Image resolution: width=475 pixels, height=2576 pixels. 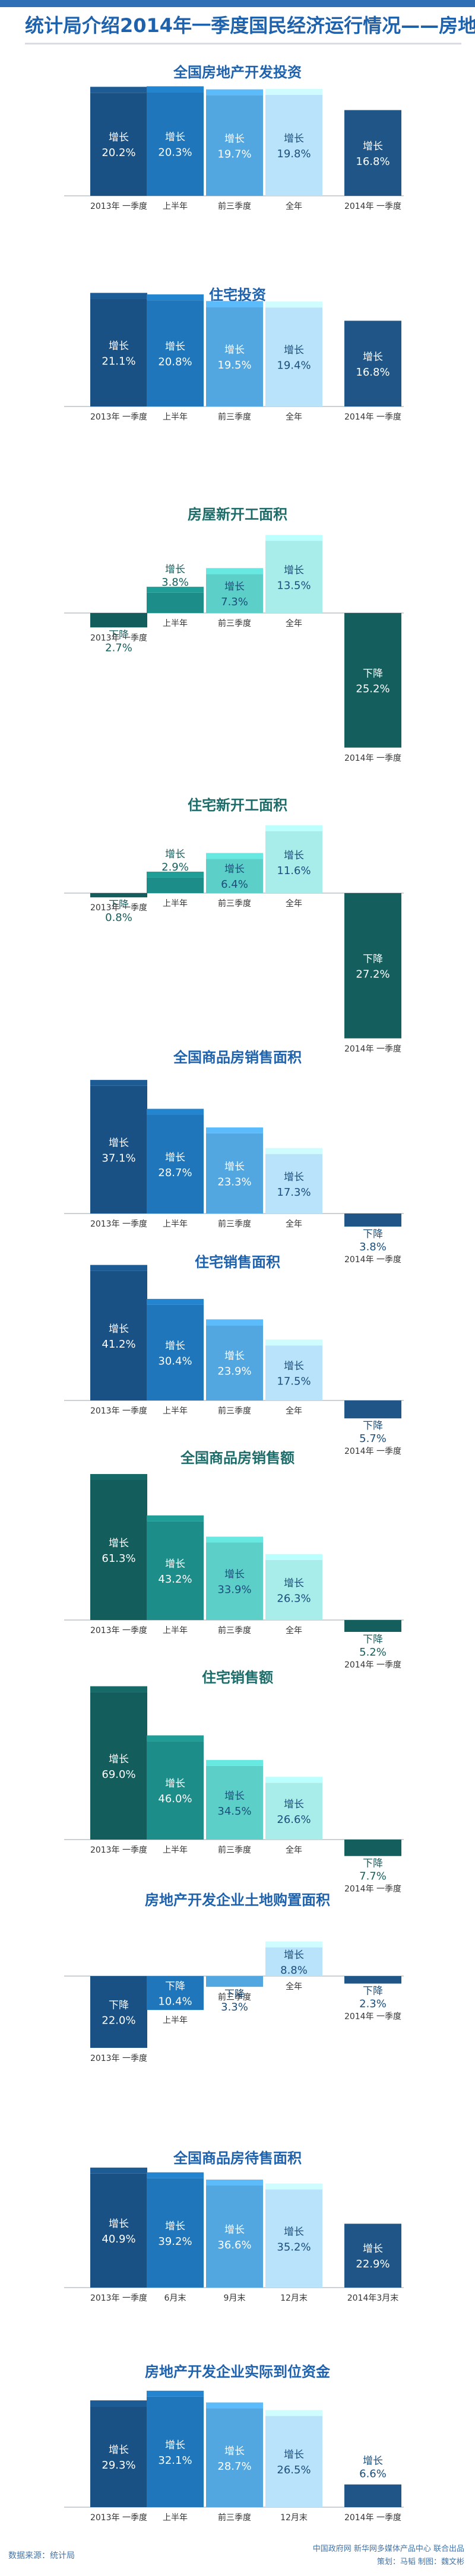 I want to click on title-divider, so click(x=243, y=44).